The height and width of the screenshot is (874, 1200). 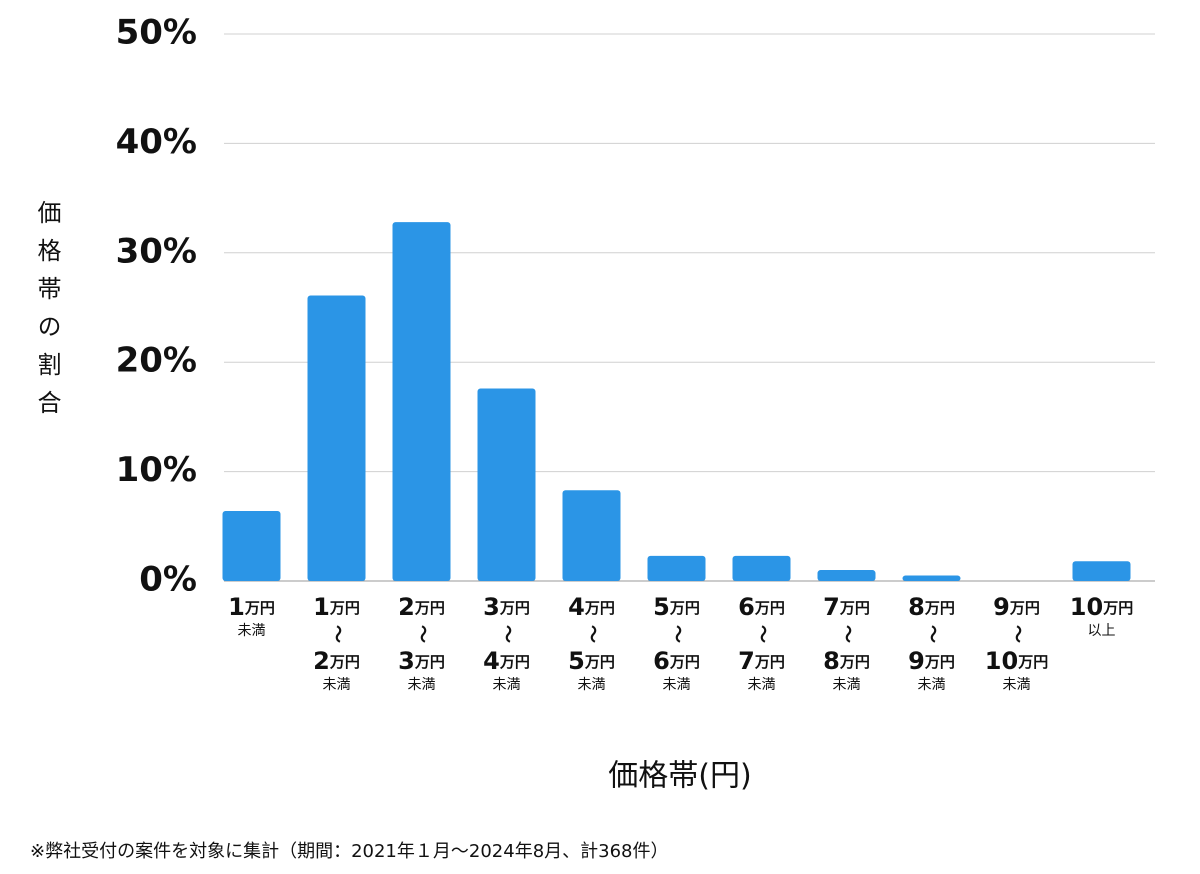 What do you see at coordinates (47, 314) in the screenshot?
I see `y-axis-title: 価格帯の割合` at bounding box center [47, 314].